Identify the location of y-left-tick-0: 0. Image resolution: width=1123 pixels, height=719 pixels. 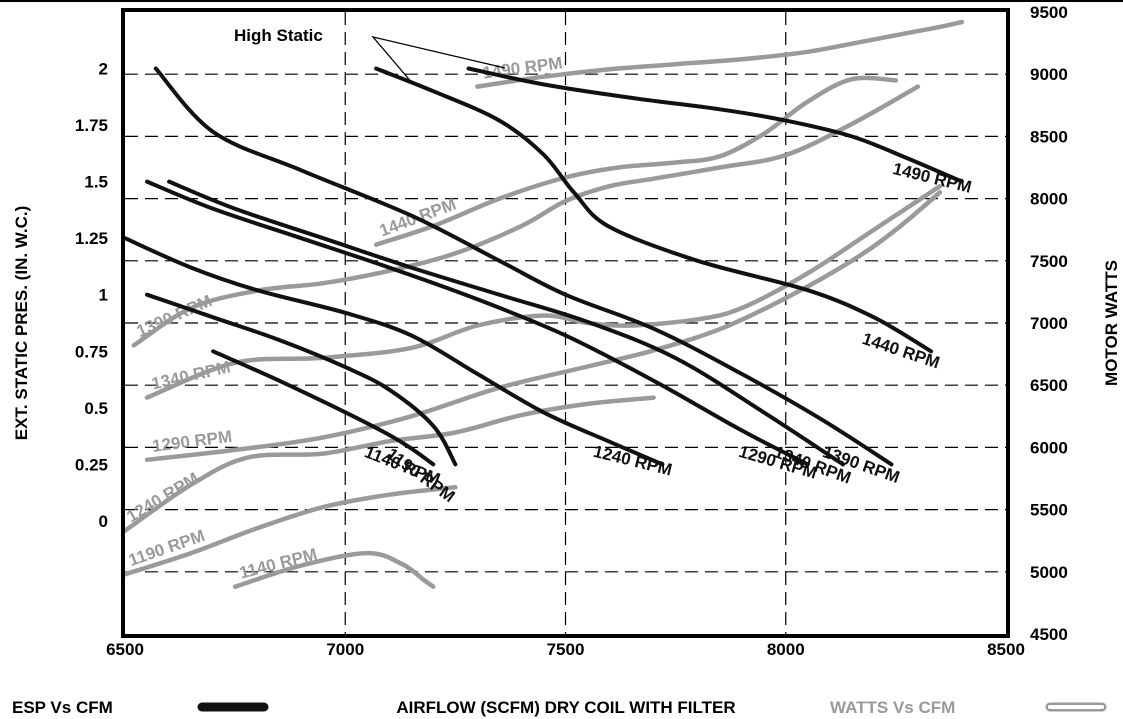
(103, 521).